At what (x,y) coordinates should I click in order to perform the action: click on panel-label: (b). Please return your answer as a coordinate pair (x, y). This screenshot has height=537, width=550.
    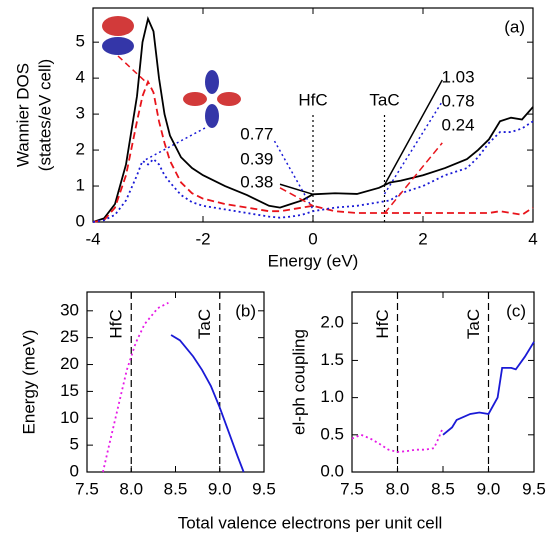
    Looking at the image, I should click on (245, 310).